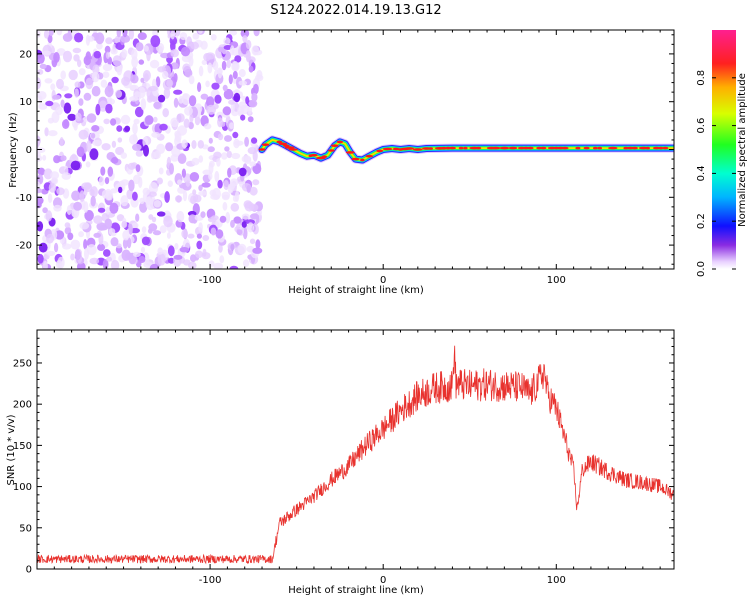  I want to click on colorbar-tick-label: 0.0, so click(701, 269).